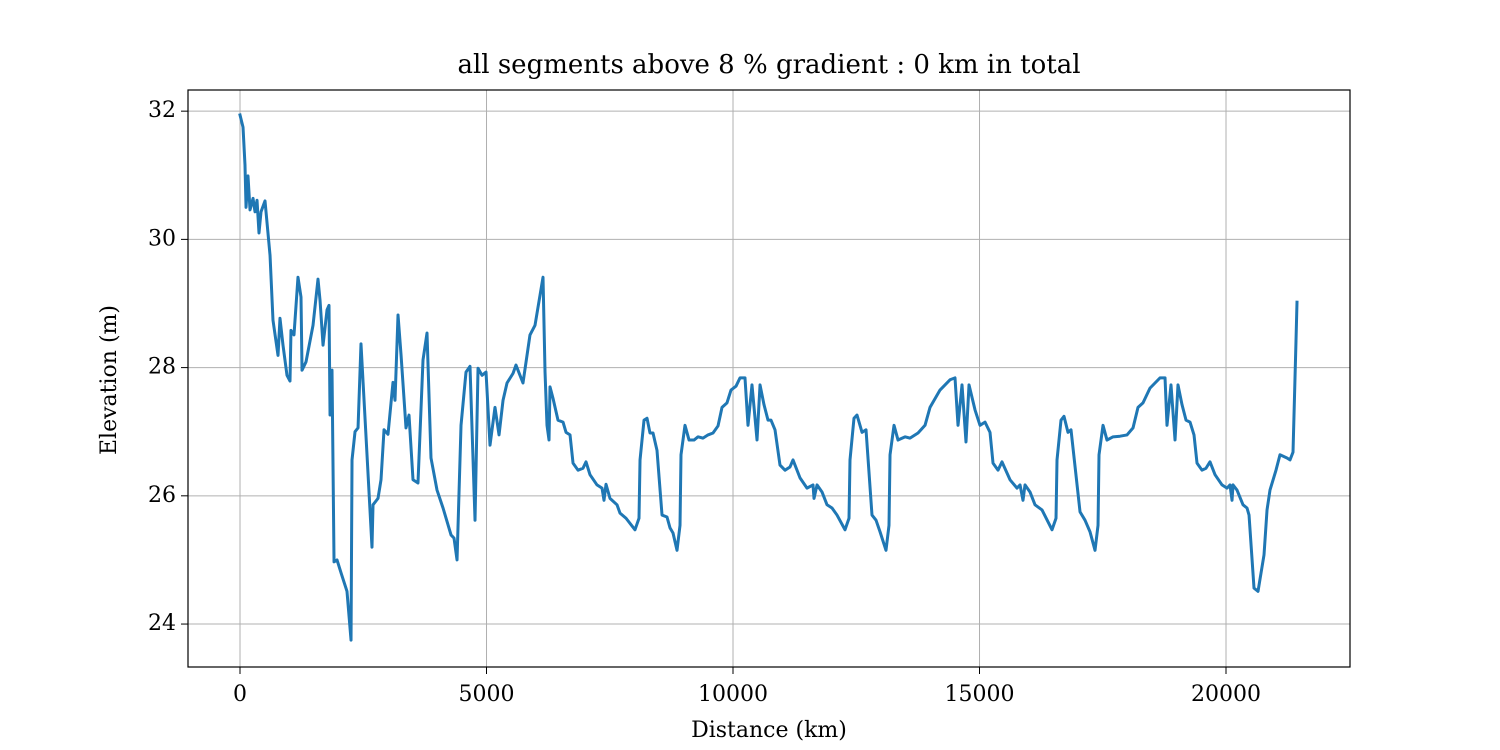 This screenshot has height=750, width=1500. I want to click on y-tick-label: 28, so click(162, 367).